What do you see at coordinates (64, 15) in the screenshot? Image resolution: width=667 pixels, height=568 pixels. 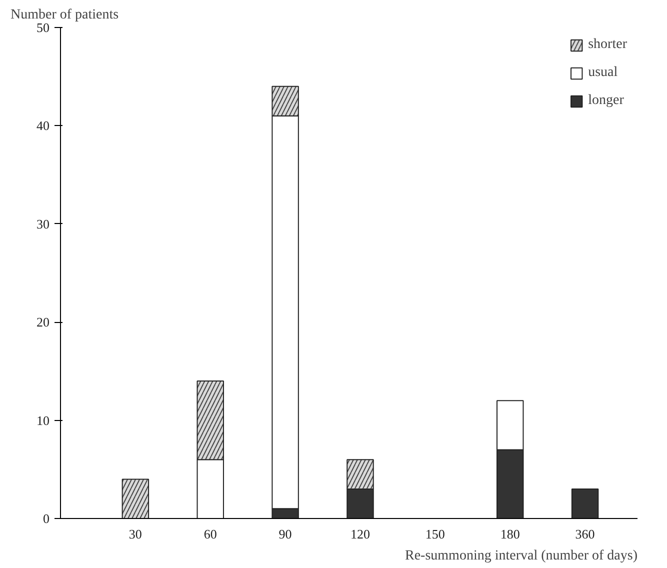 I see `y-axis-title: Number of patients` at bounding box center [64, 15].